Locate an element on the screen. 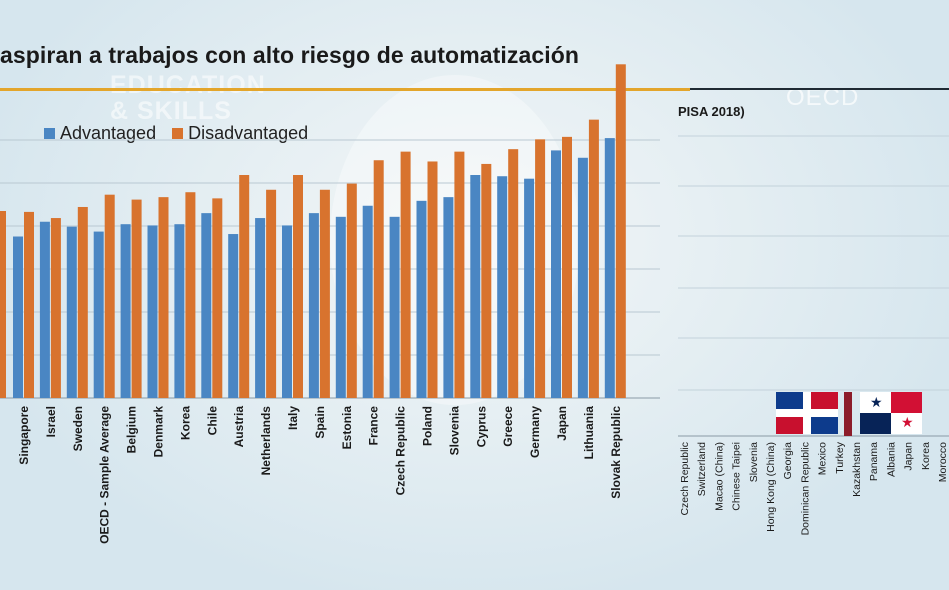 Image resolution: width=949 pixels, height=590 pixels. right-tick-label-korea: Korea is located at coordinates (926, 456).